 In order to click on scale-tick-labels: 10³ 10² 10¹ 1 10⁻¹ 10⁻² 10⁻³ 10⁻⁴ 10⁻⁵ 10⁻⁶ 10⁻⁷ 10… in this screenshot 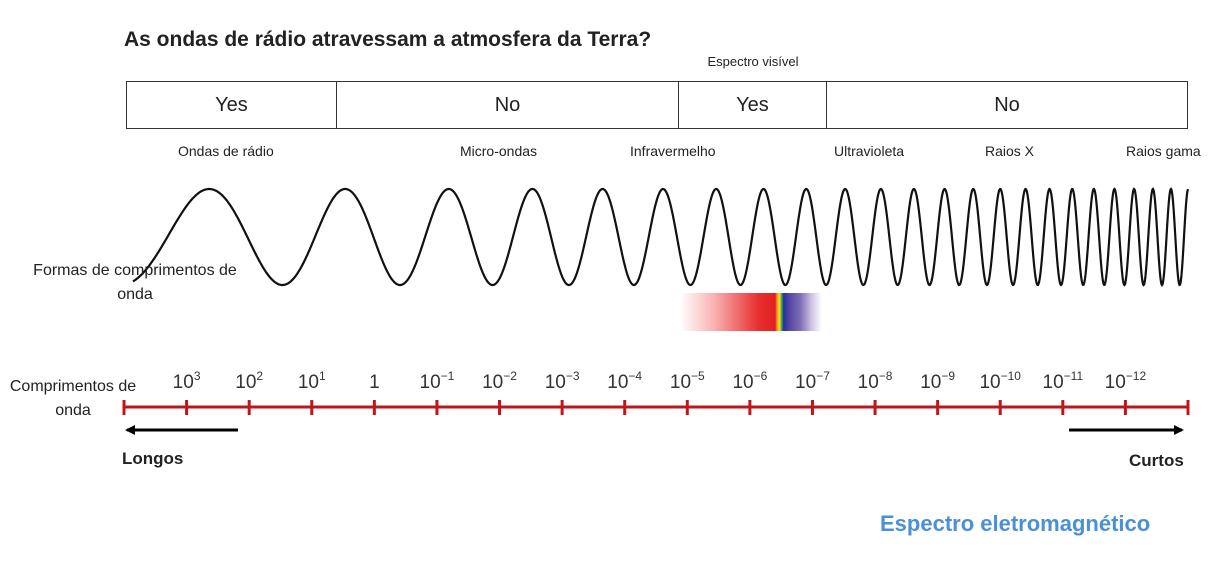, I will do `click(660, 381)`.